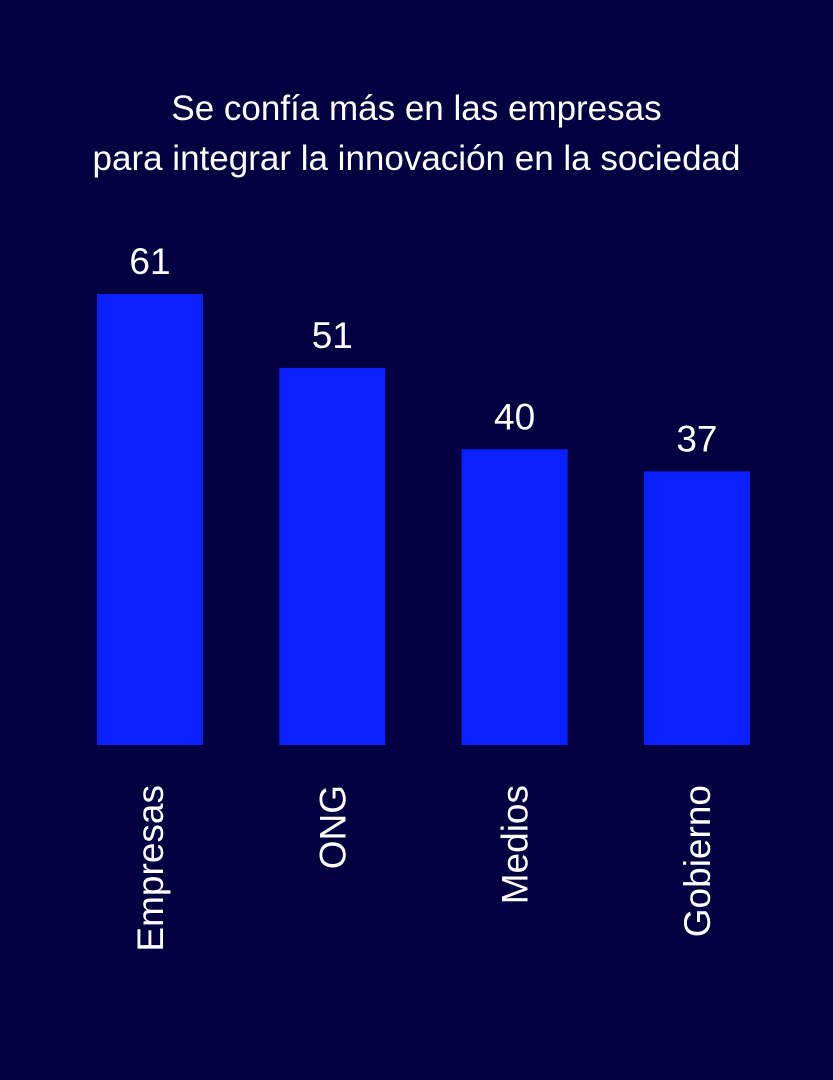 The height and width of the screenshot is (1080, 833). What do you see at coordinates (416, 108) in the screenshot?
I see `chart-title-line-1: Se confía más en las empresas` at bounding box center [416, 108].